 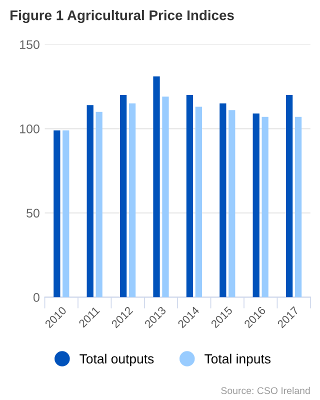 What do you see at coordinates (237, 360) in the screenshot?
I see `legend-label: Total inputs` at bounding box center [237, 360].